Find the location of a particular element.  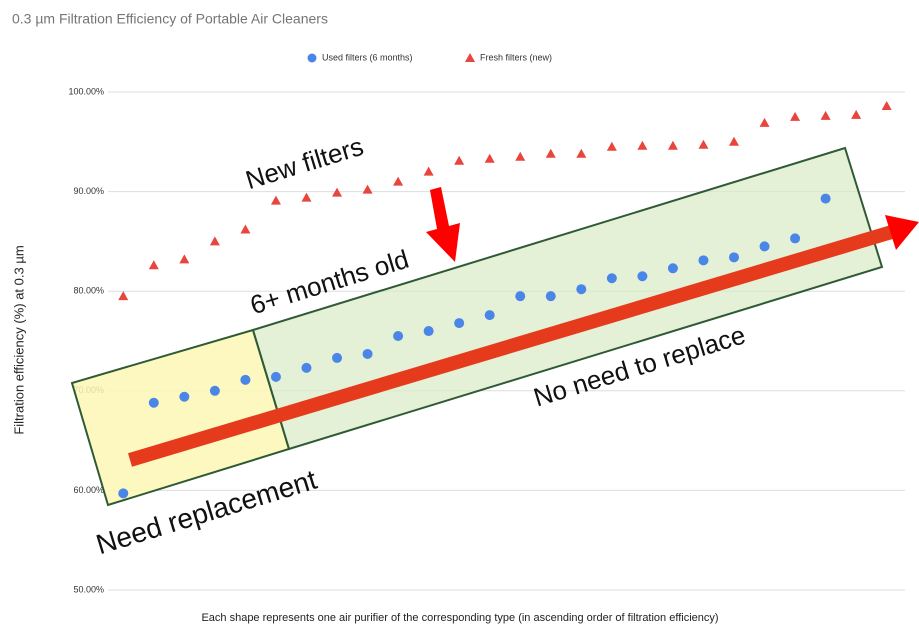

legend-label: Used filters (6 months) is located at coordinates (367, 57).